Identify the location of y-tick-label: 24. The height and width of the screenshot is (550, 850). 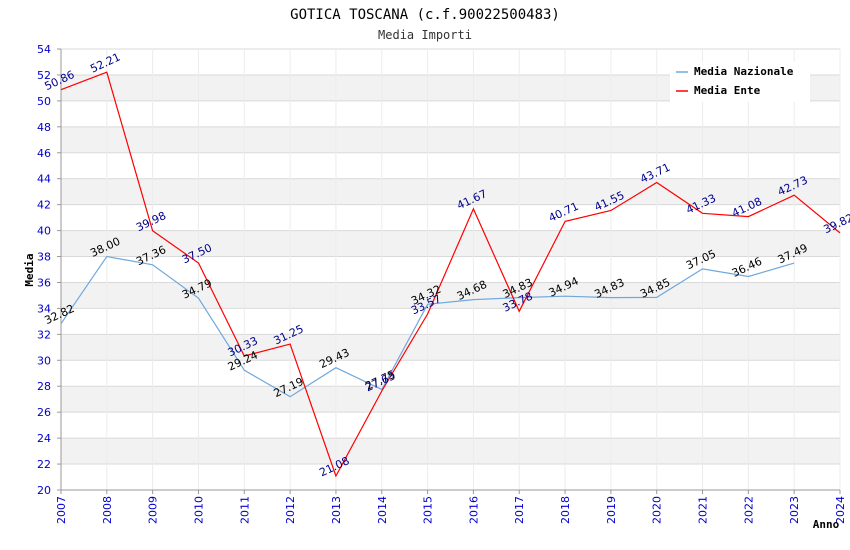
(44, 438).